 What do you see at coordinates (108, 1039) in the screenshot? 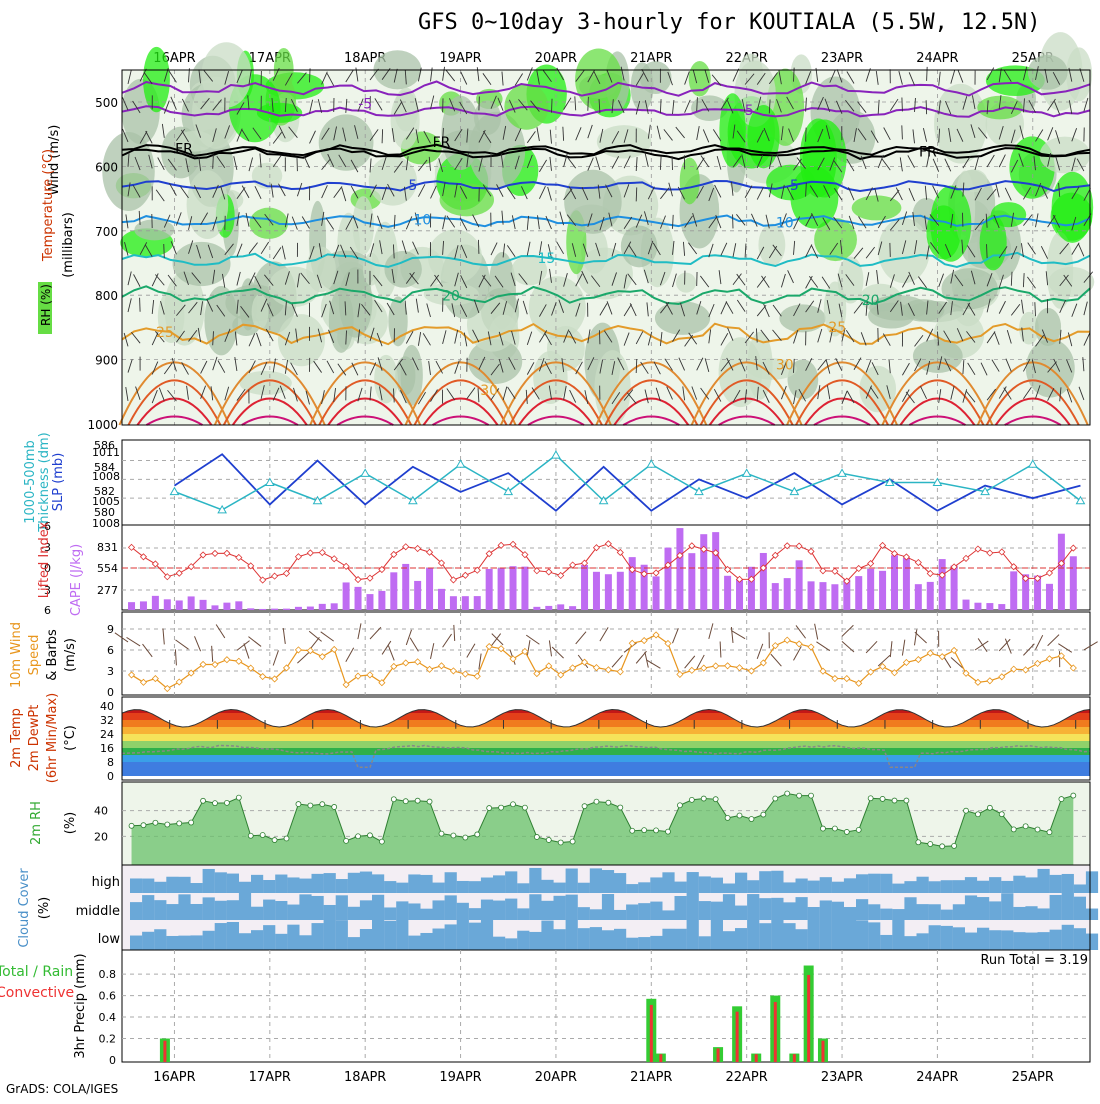
I see `precip-tick: 0.2` at bounding box center [108, 1039].